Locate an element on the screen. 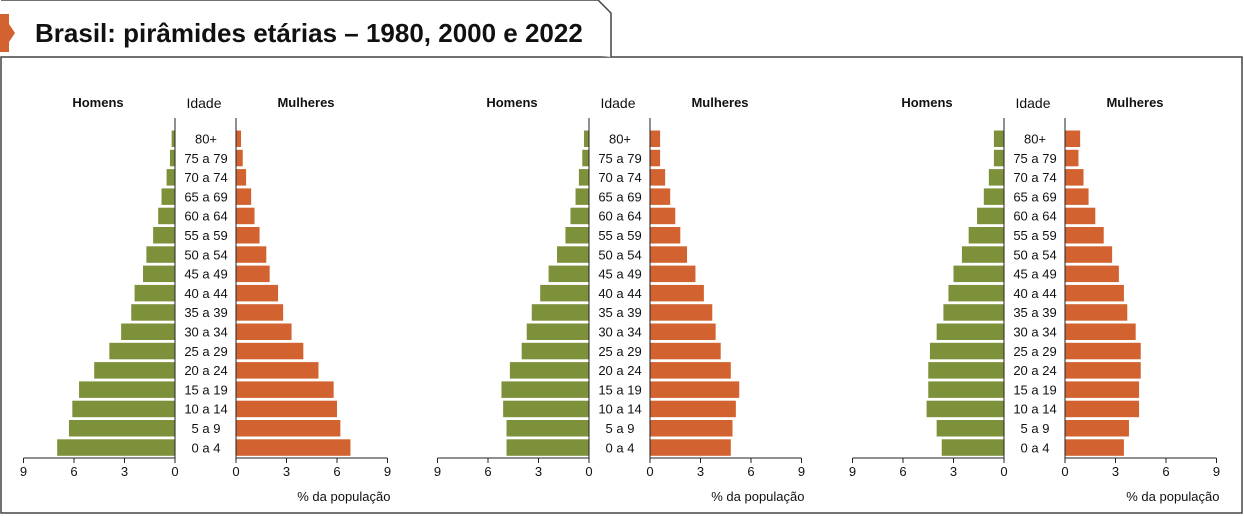 This screenshot has height=516, width=1244. title-accent is located at coordinates (4, 33).